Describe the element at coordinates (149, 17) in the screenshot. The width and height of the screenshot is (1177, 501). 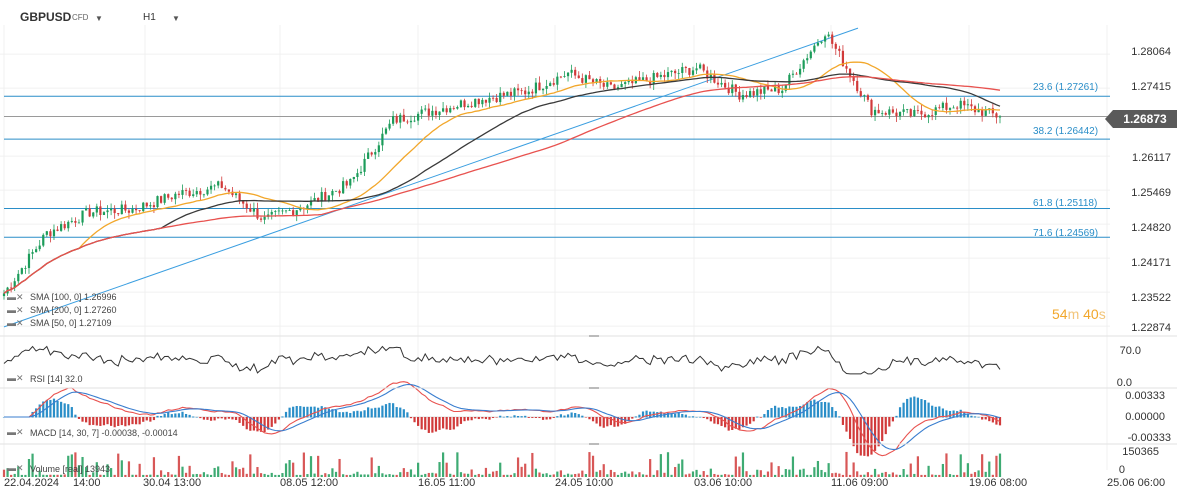
I see `timeframe-selector: H1` at that location.